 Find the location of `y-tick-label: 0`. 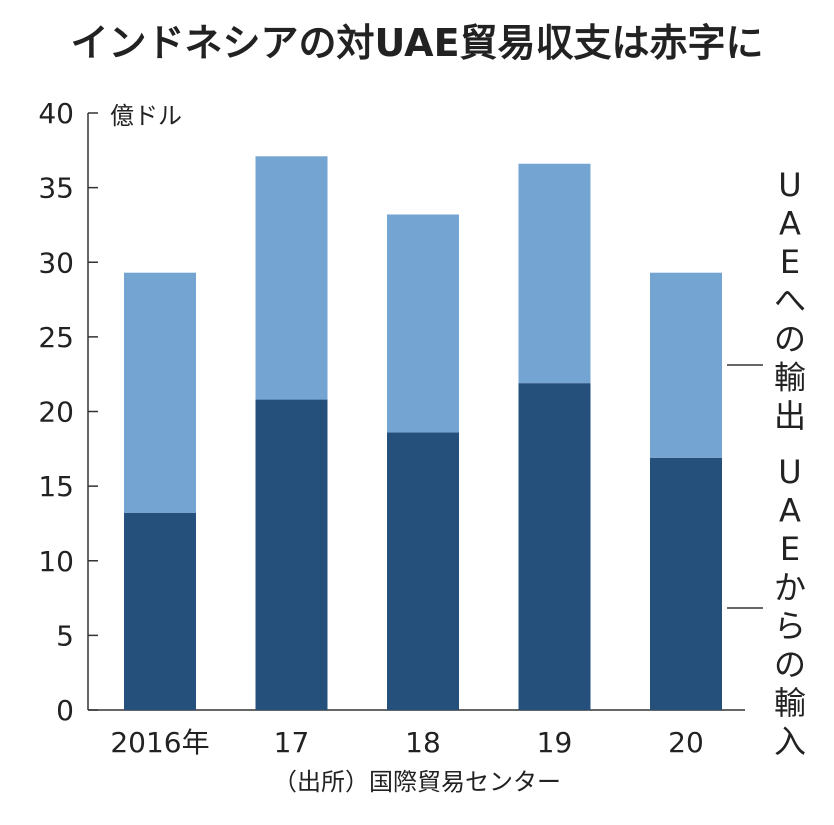

y-tick-label: 0 is located at coordinates (65, 710).